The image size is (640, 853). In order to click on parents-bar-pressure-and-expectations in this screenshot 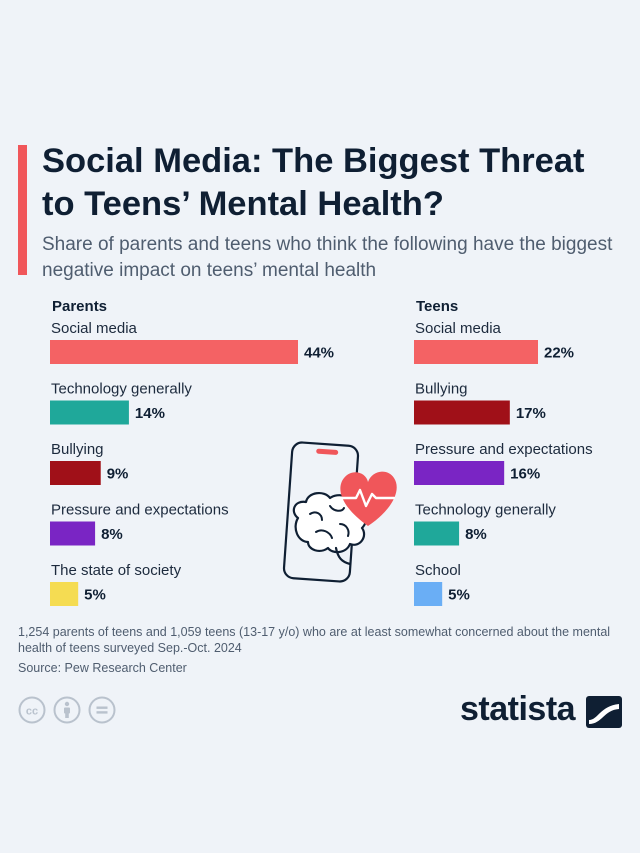, I will do `click(73, 533)`.